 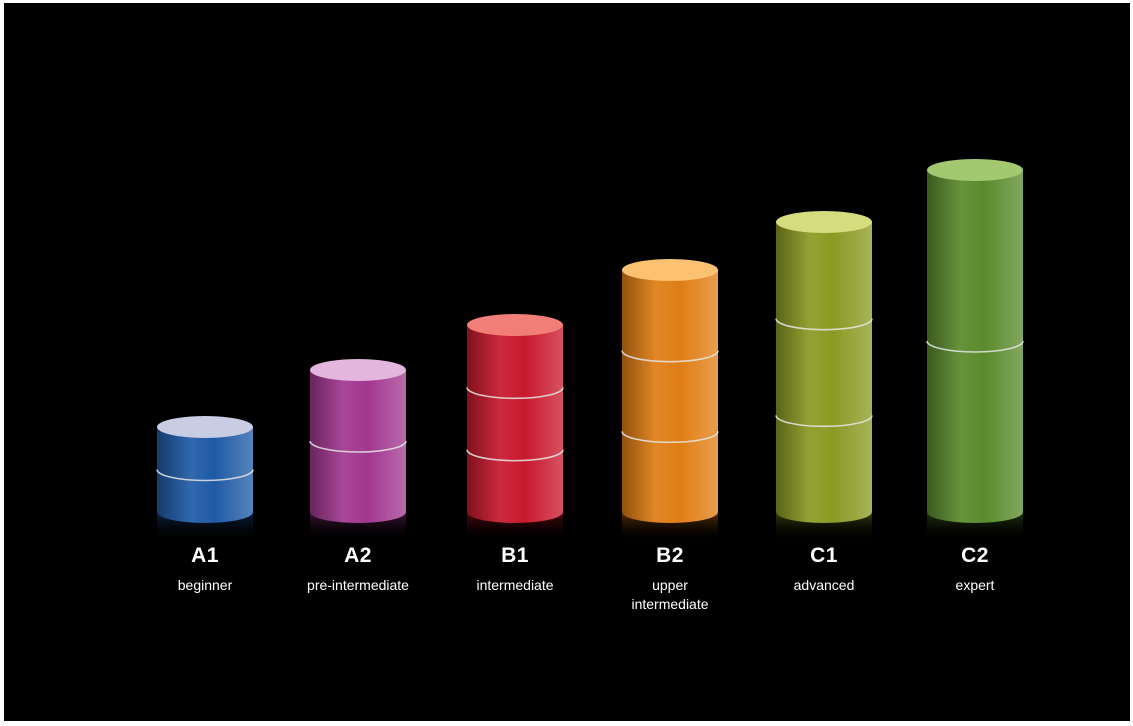 I want to click on level-name-b1: intermediate, so click(x=515, y=585).